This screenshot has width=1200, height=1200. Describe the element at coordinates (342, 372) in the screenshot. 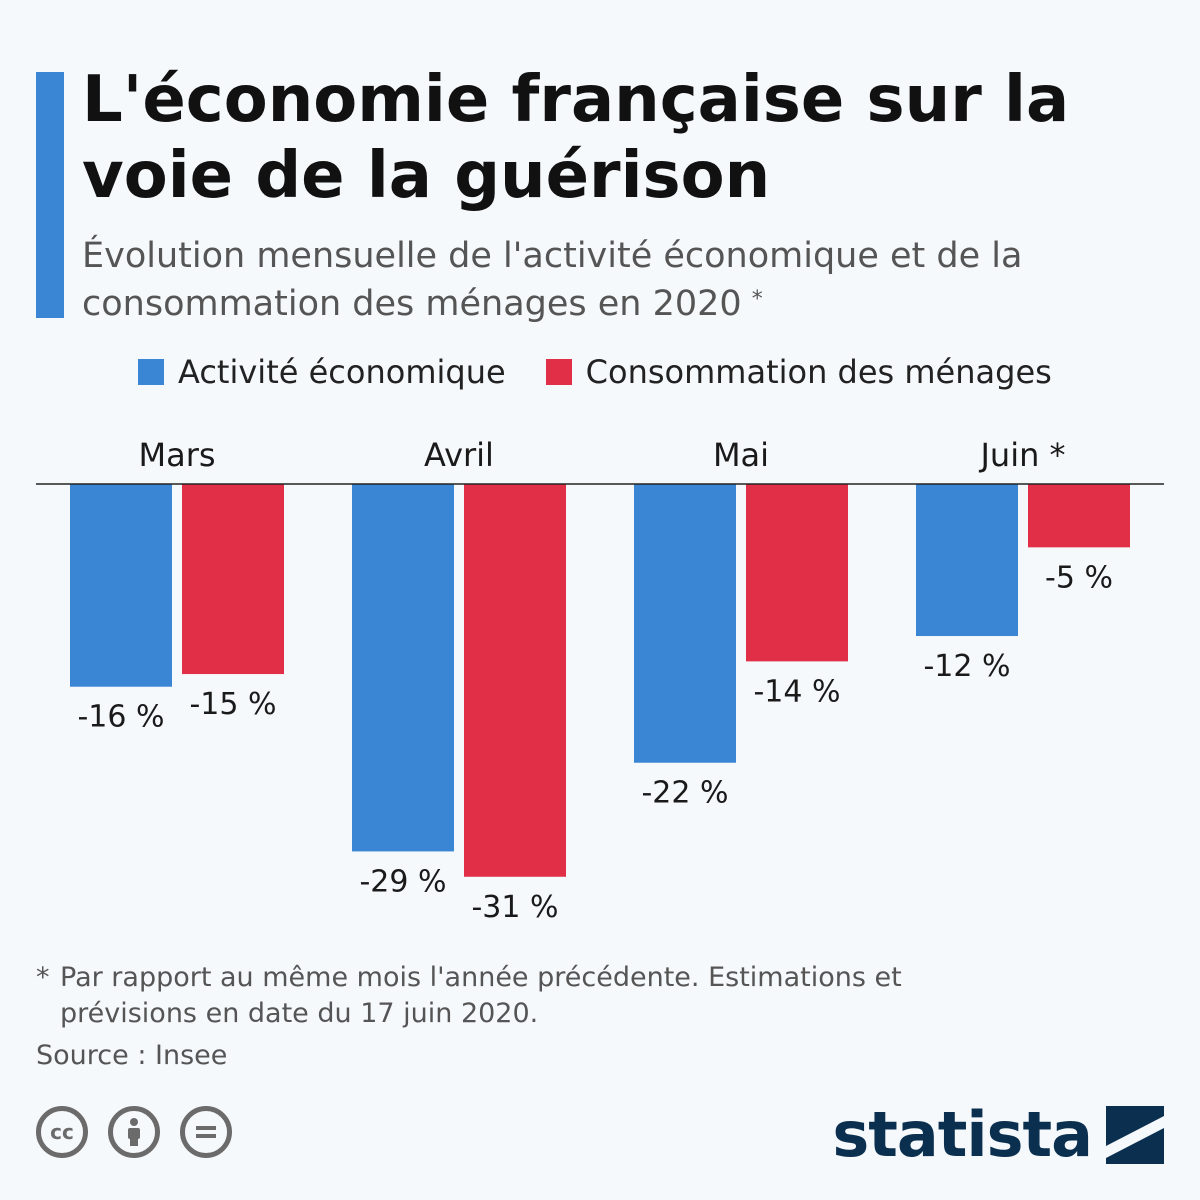

I see `legend-label-activity: Activité économique` at that location.